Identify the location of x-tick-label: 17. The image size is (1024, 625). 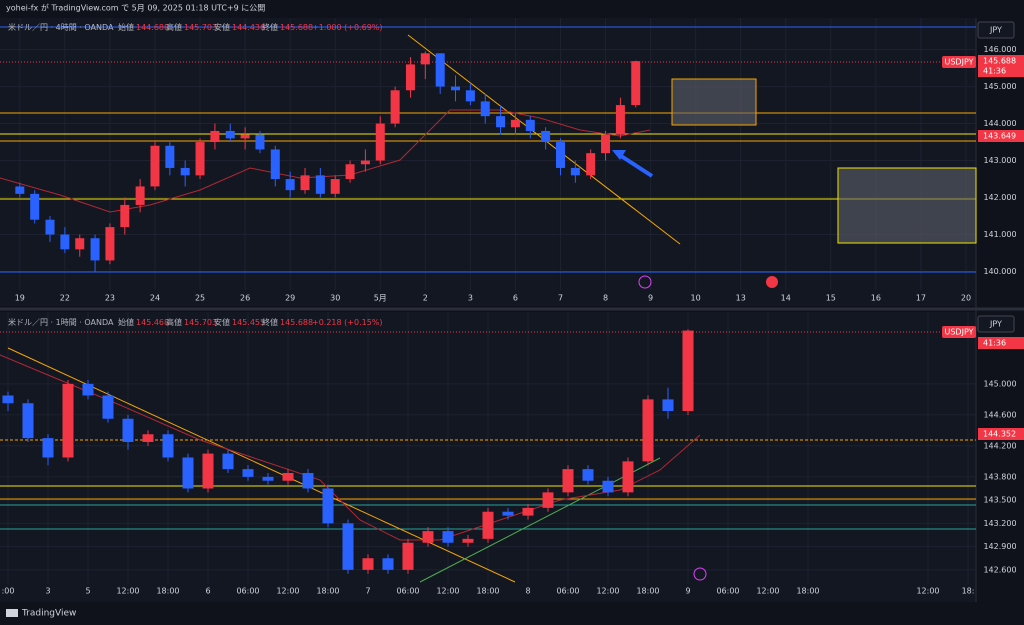
(921, 298).